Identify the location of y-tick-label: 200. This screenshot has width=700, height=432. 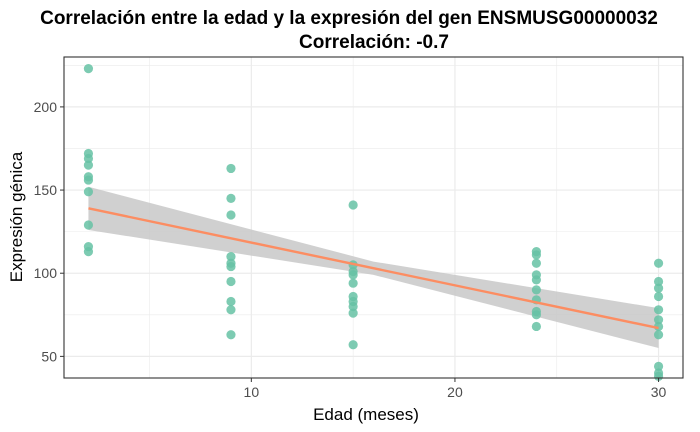
(46, 107).